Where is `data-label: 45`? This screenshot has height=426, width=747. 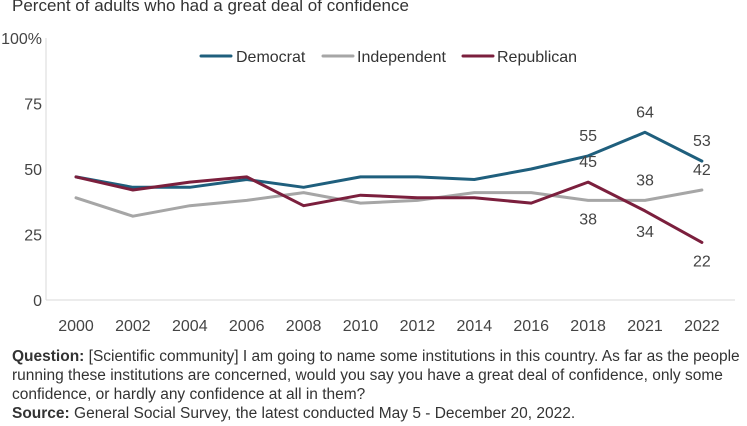
data-label: 45 is located at coordinates (588, 162).